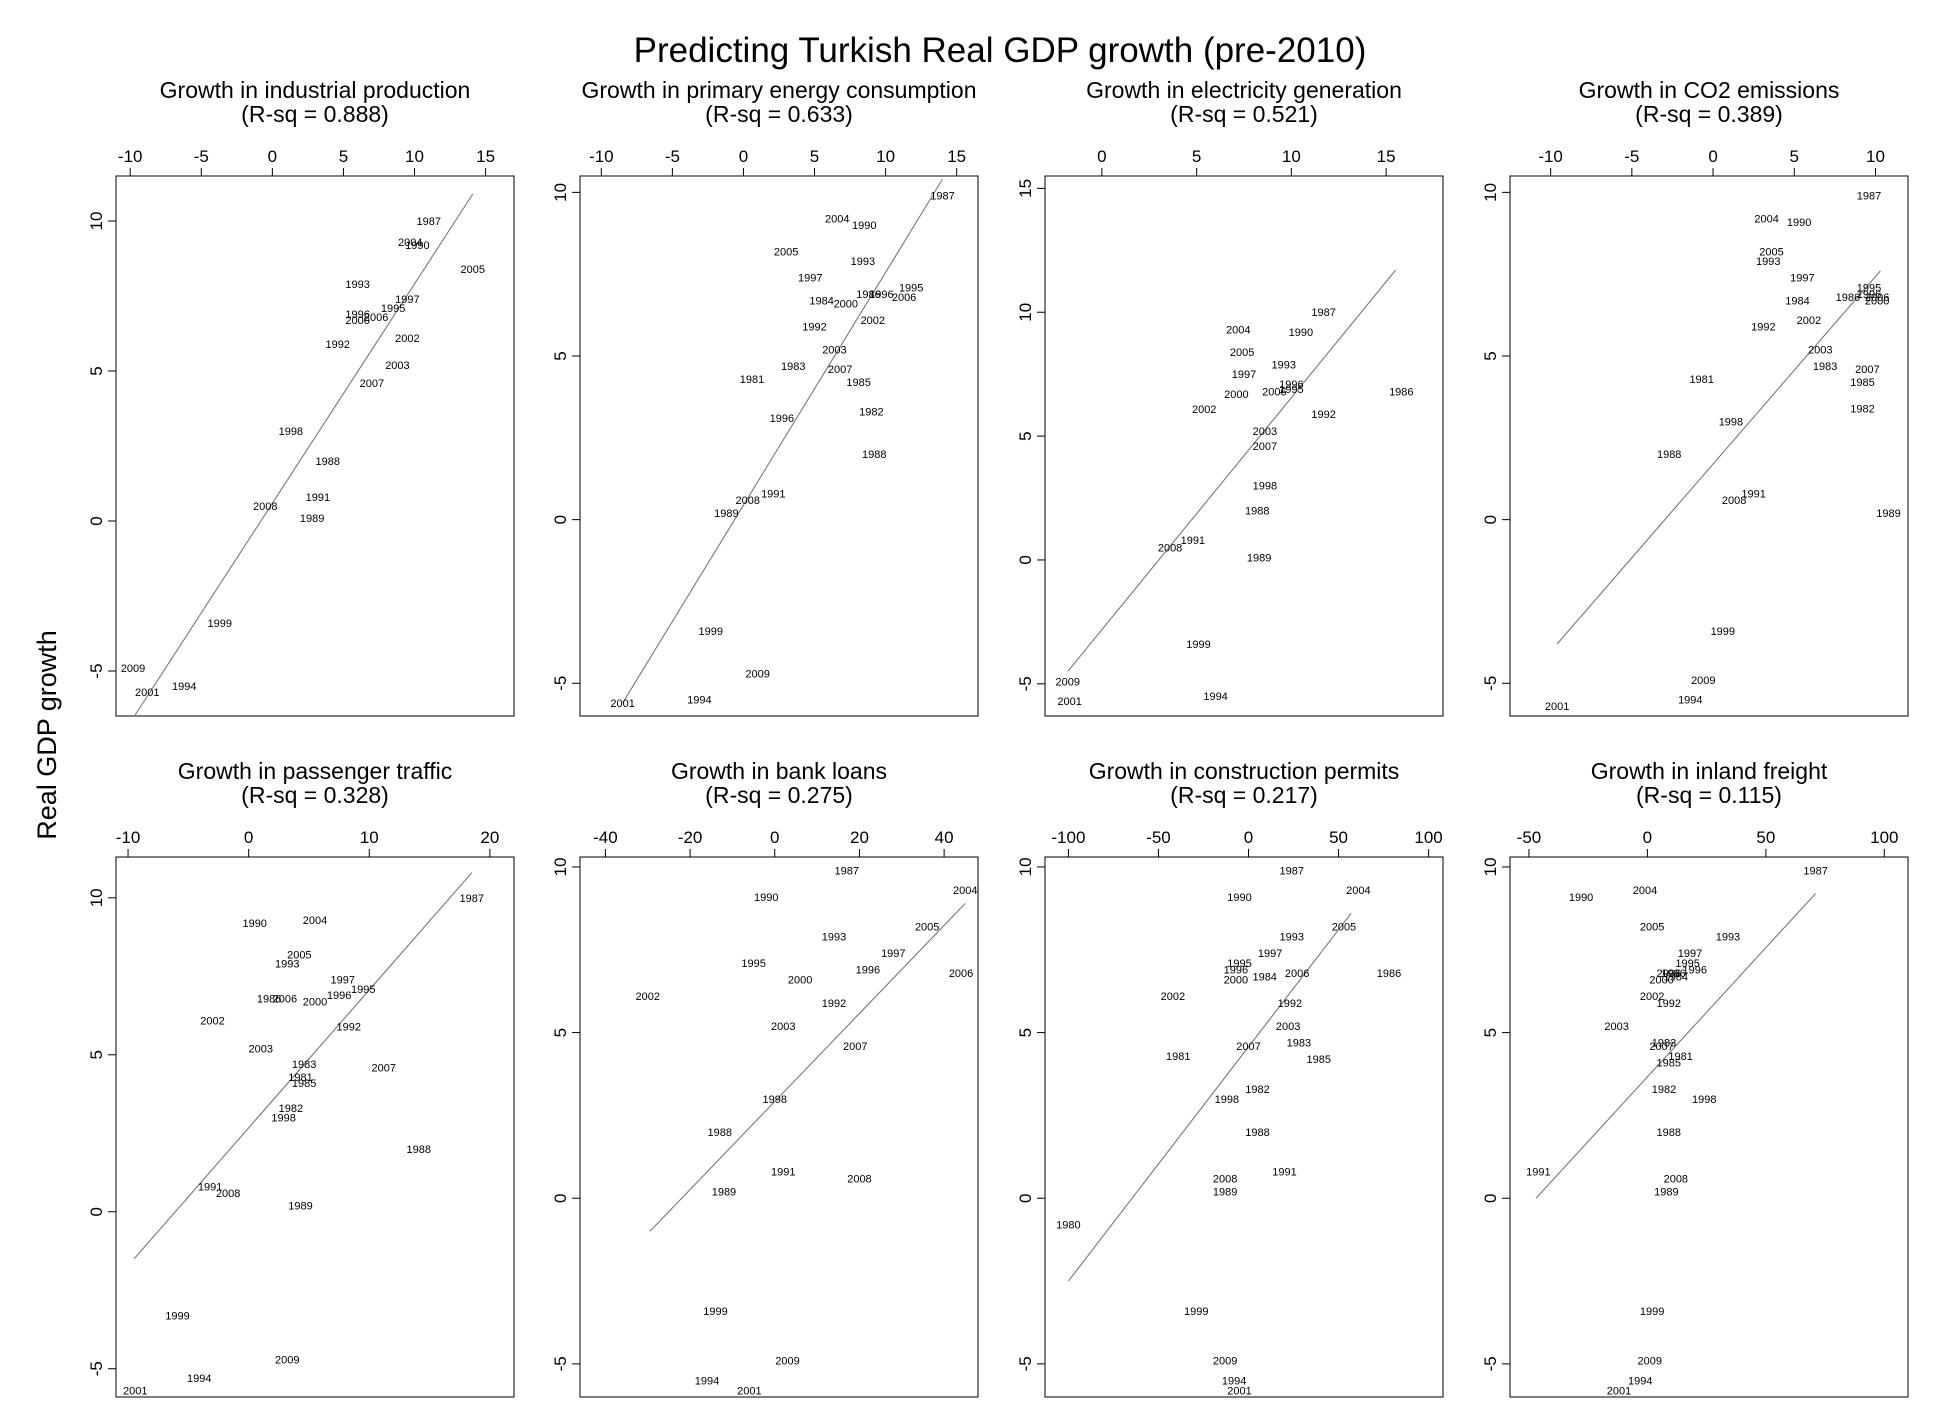  What do you see at coordinates (1068, 1226) in the screenshot?
I see `data-point-label: 1980` at bounding box center [1068, 1226].